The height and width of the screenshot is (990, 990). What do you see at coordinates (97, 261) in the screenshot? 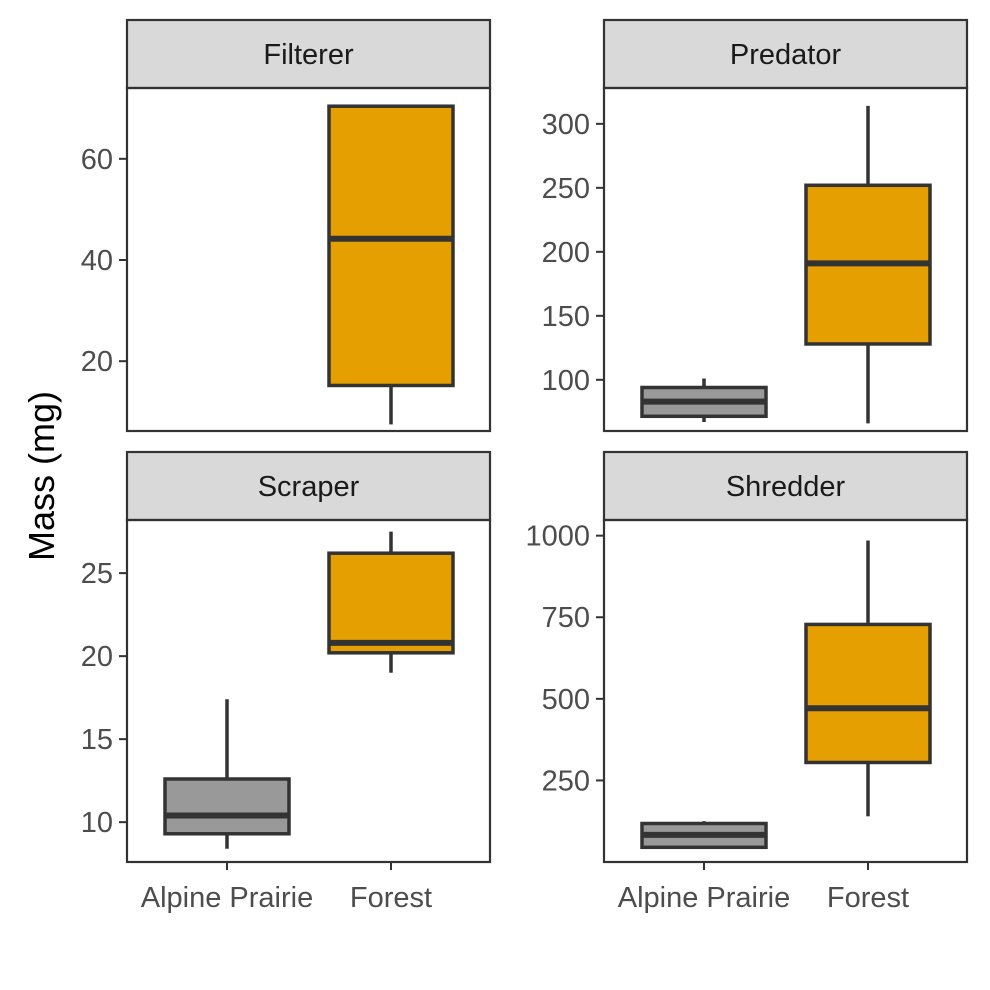
I see `y-tick-label: 40` at bounding box center [97, 261].